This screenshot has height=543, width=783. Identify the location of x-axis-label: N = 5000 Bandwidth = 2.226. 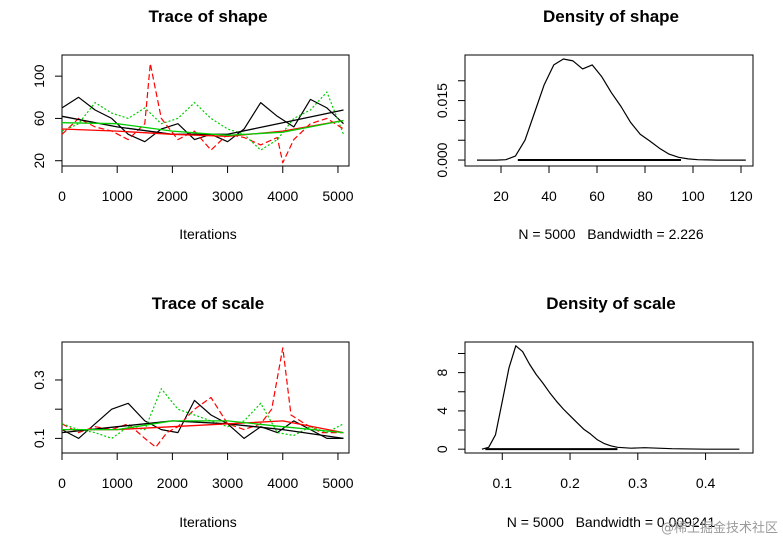
(610, 234).